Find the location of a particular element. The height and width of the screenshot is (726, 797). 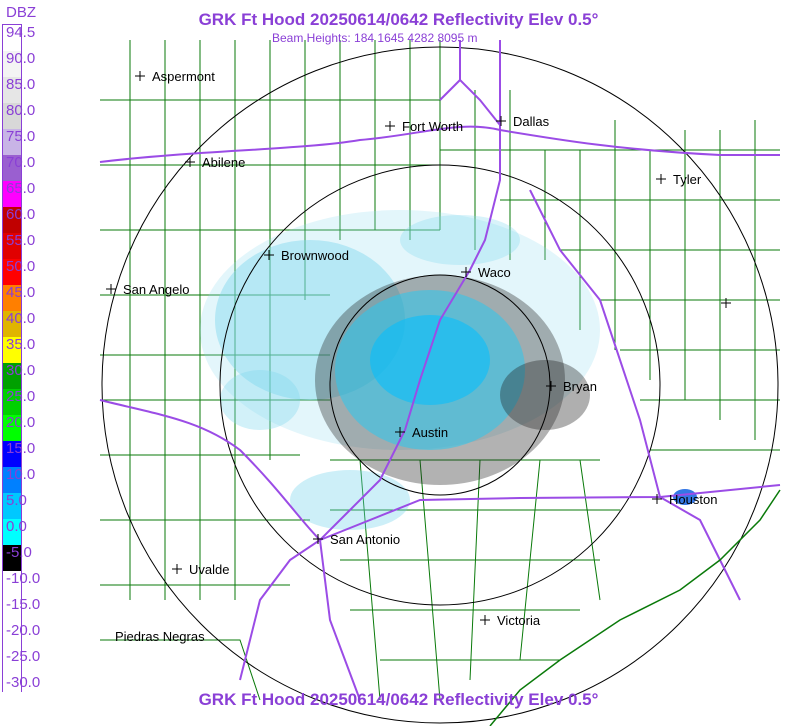

city-label: Bryan is located at coordinates (580, 386).